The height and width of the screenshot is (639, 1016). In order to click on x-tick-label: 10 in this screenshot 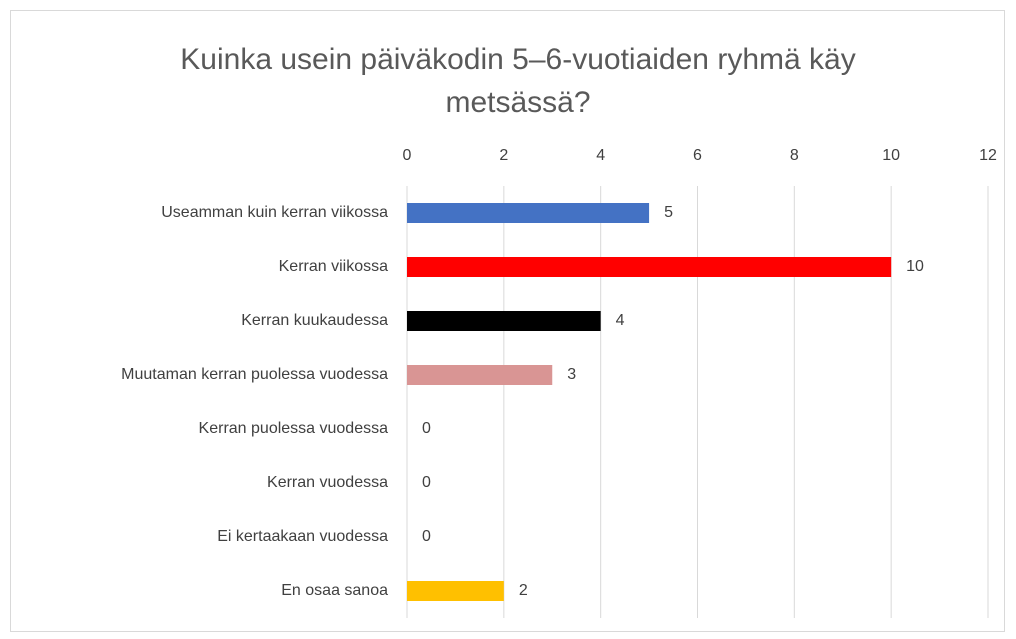, I will do `click(891, 155)`.